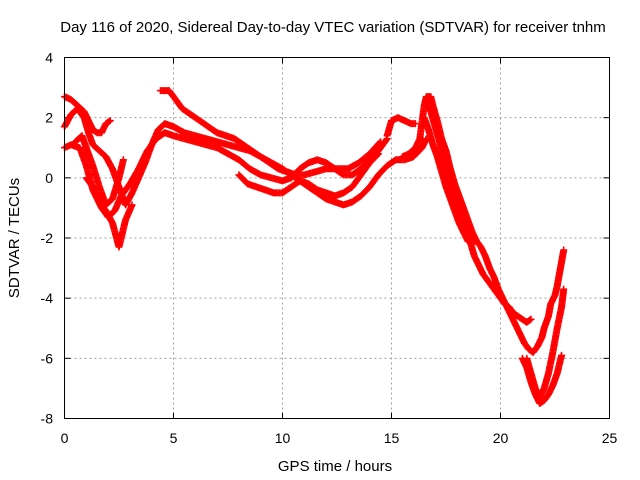 Image resolution: width=640 pixels, height=480 pixels. Describe the element at coordinates (49, 118) in the screenshot. I see `y-tick-label: 2` at that location.